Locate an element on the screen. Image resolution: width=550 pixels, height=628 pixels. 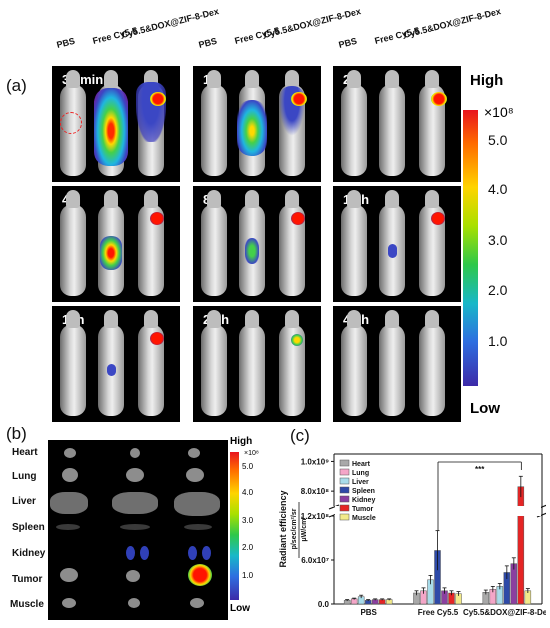
organ-label-spleen: Spleen is located at coordinates (28, 527).